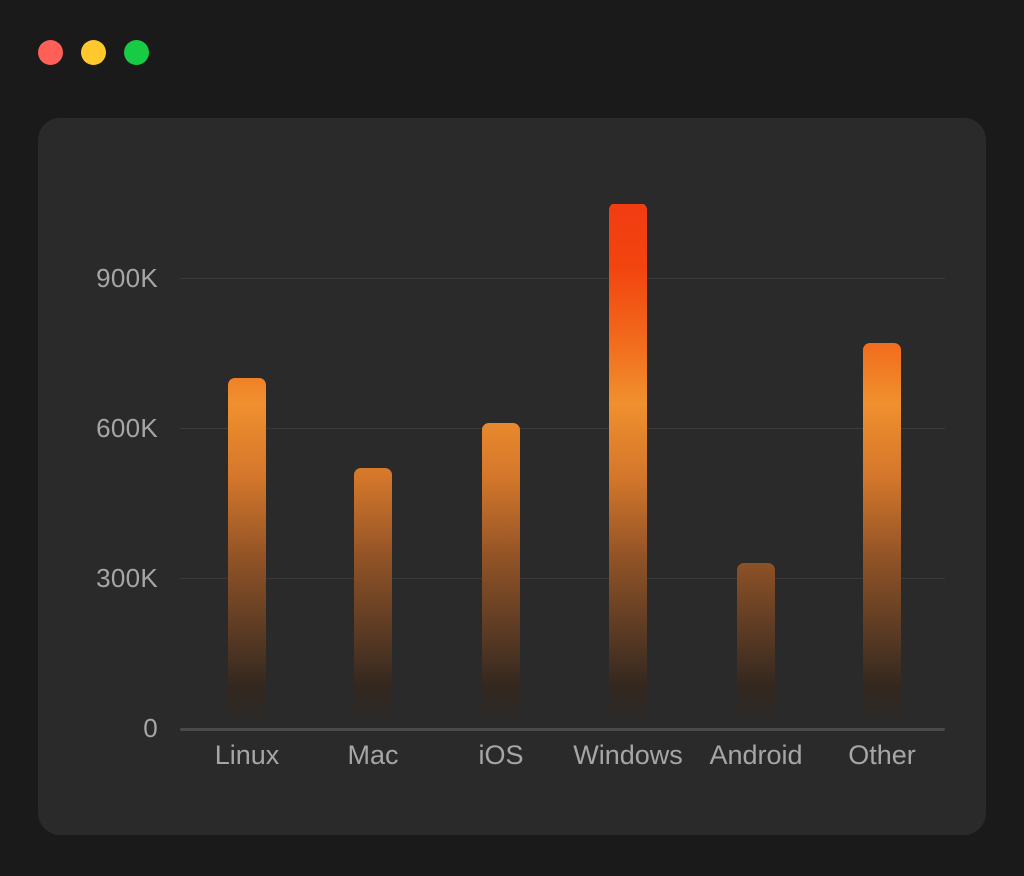 The image size is (1024, 876). I want to click on close-button, so click(50, 52).